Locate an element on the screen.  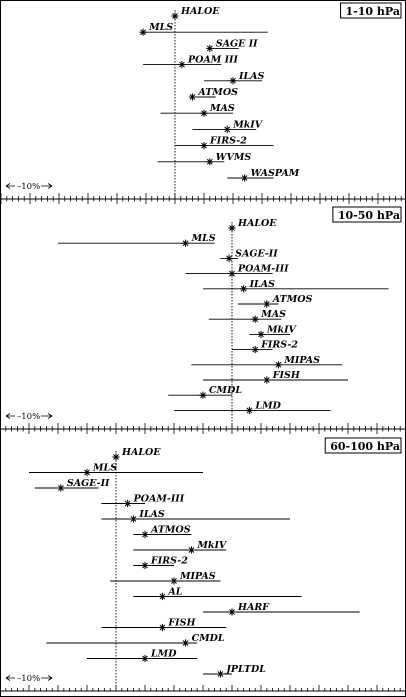
data-point-poam-iii: POAM III is located at coordinates (190, 62).